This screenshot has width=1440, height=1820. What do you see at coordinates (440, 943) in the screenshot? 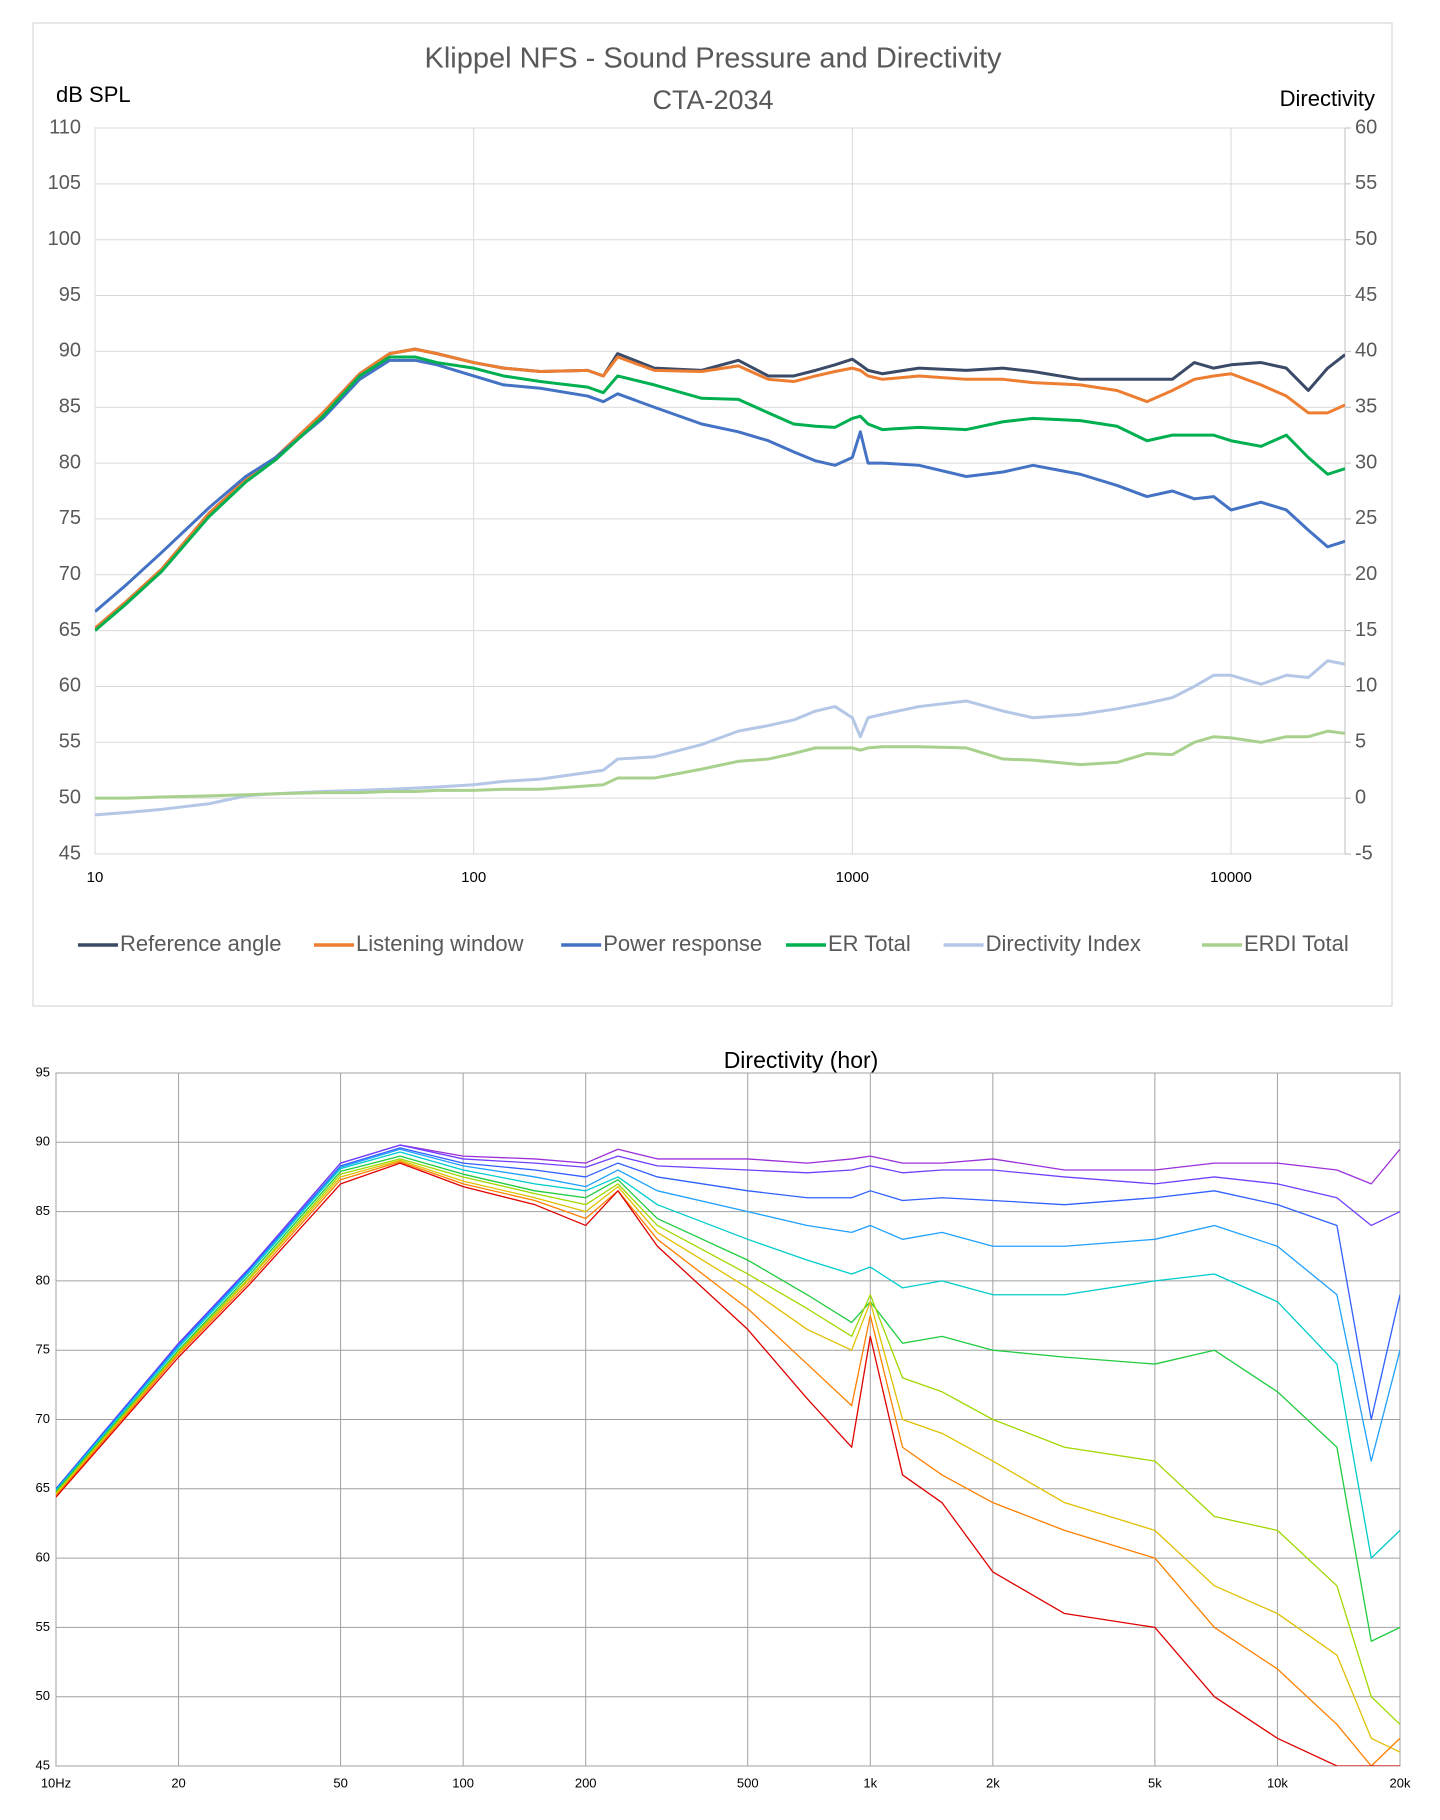
I see `legend-label: Listening window` at bounding box center [440, 943].